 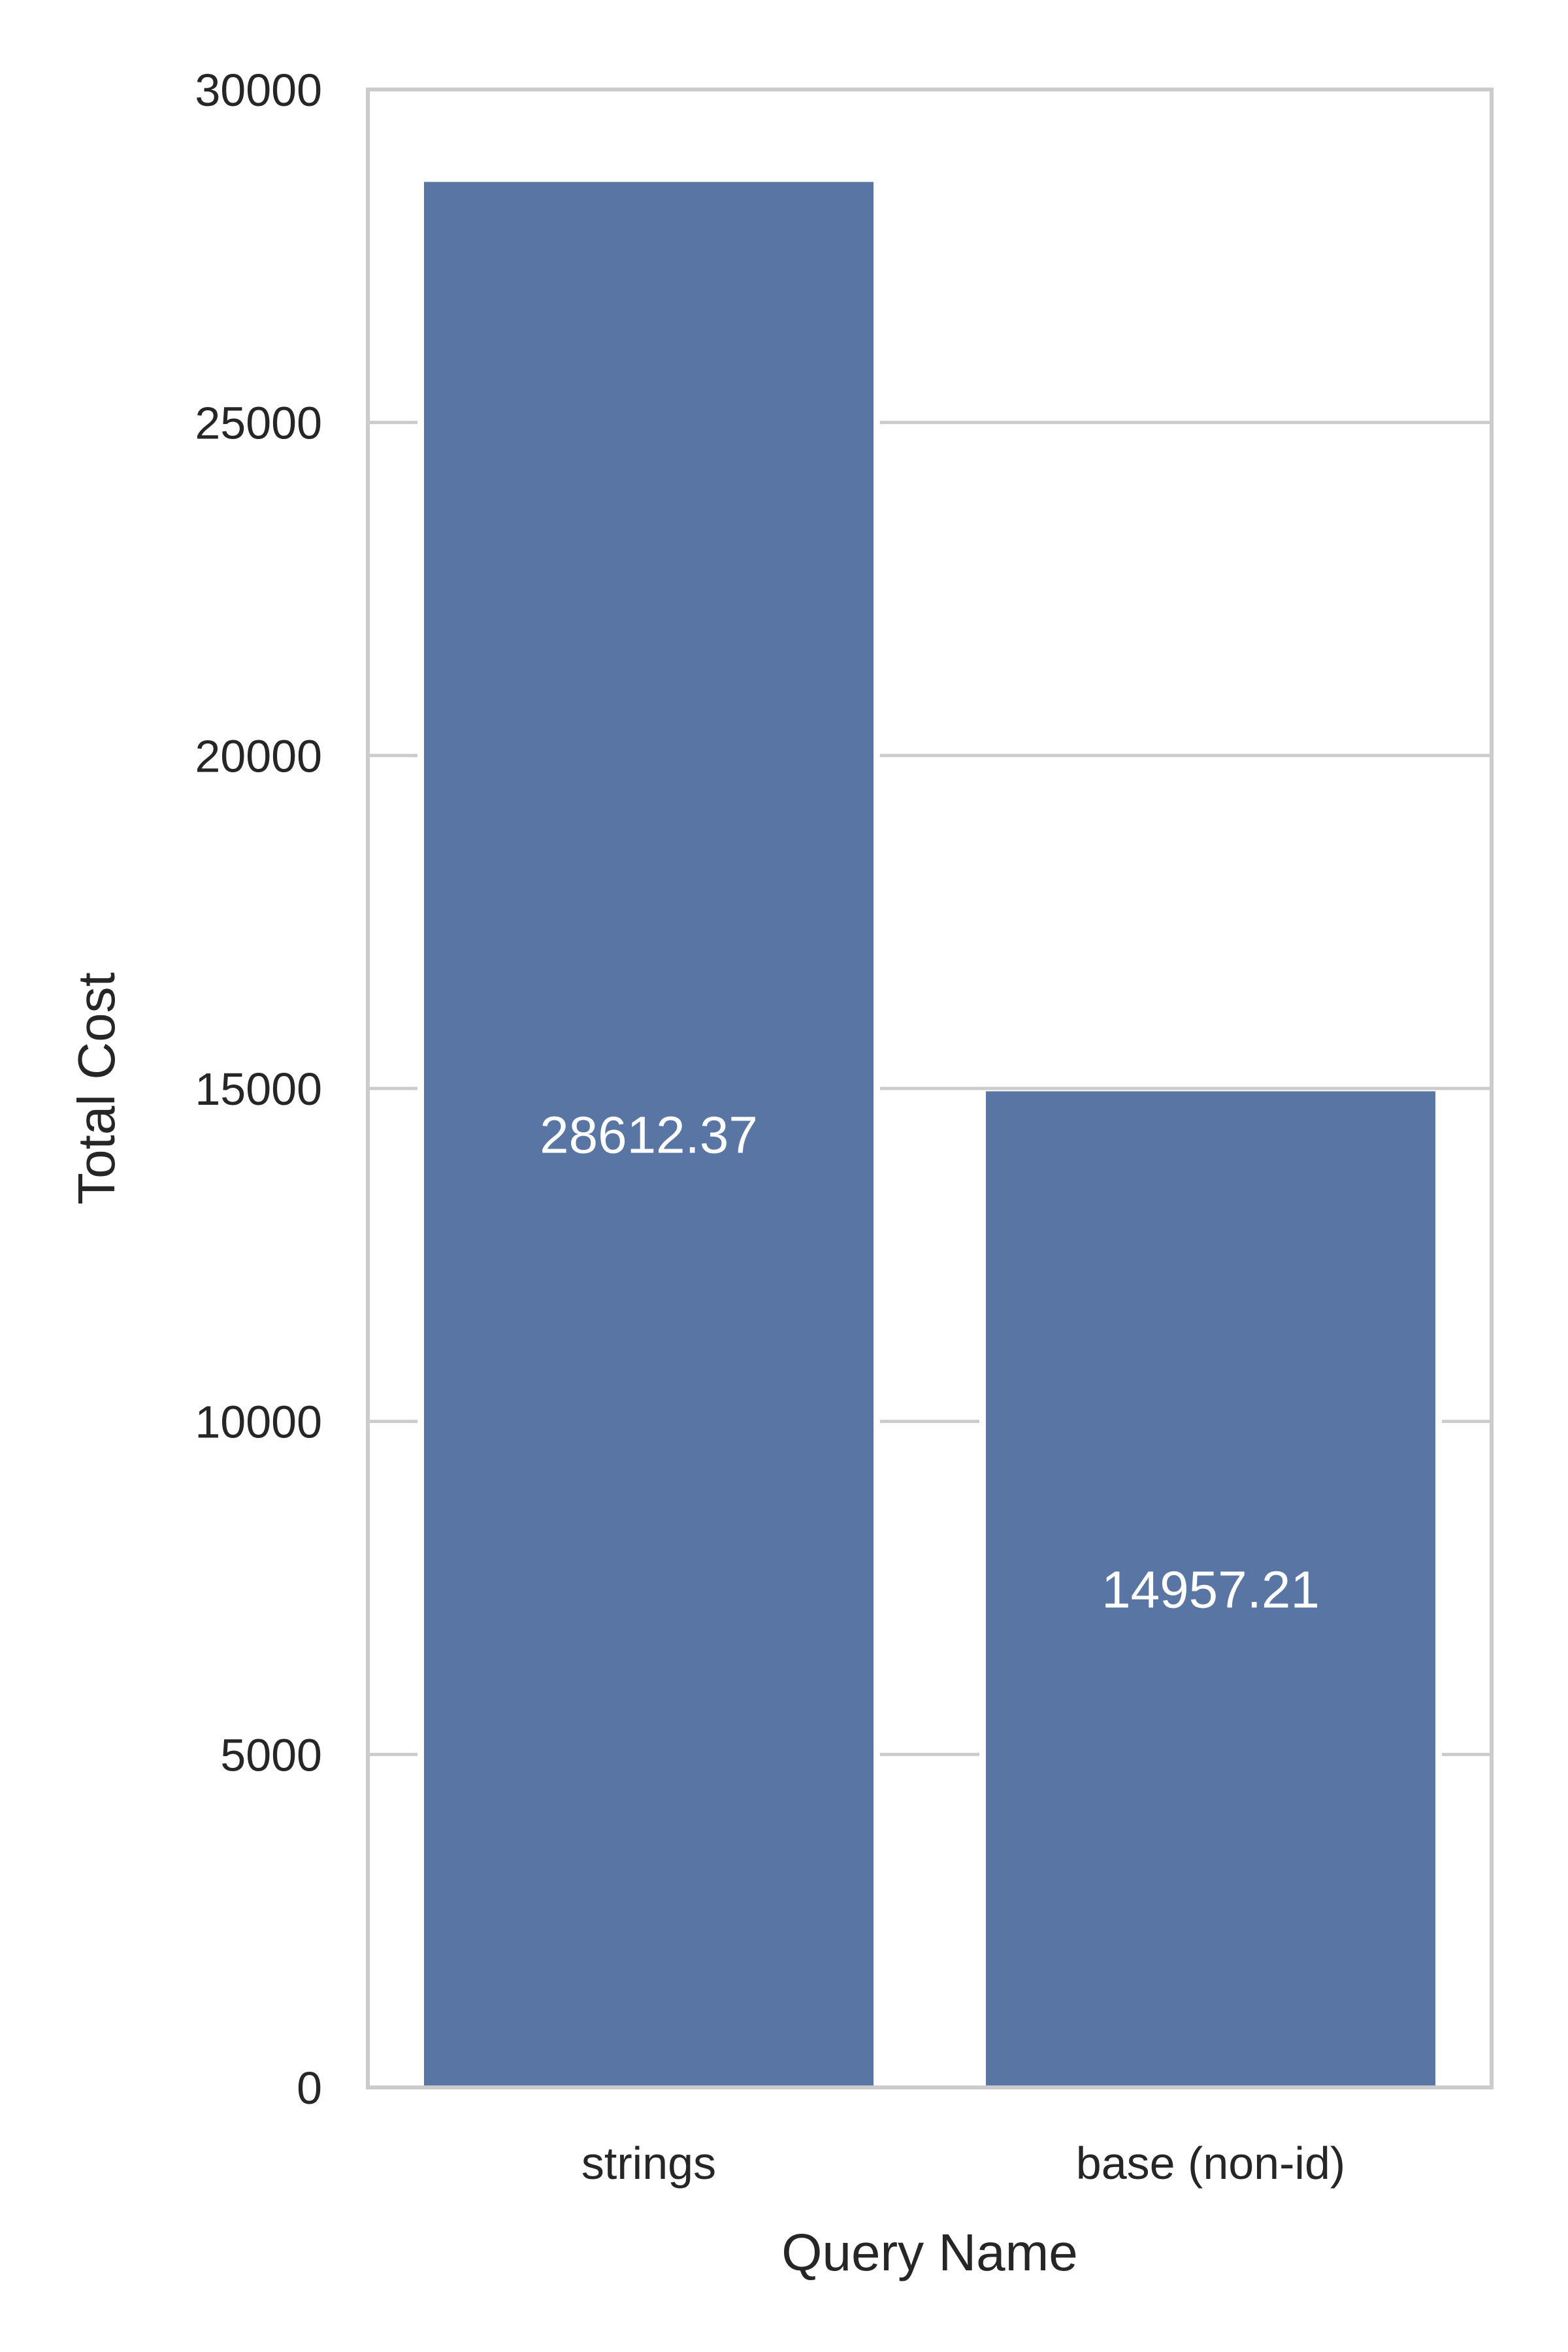 I want to click on x-tick-label: base (non-id), so click(x=1210, y=2163).